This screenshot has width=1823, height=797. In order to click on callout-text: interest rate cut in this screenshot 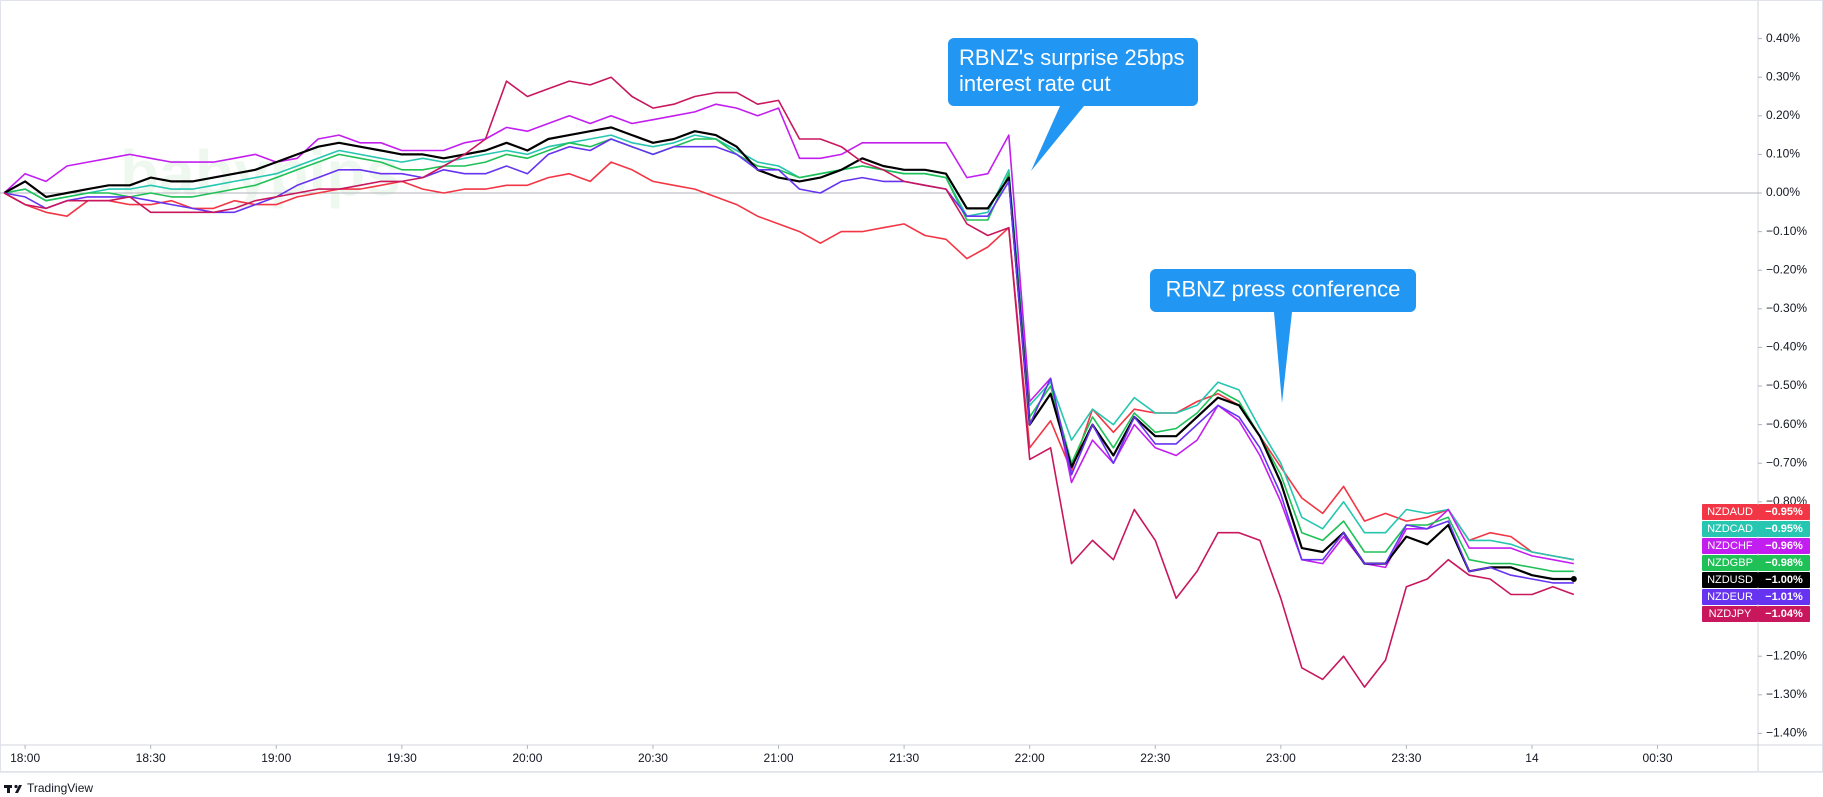, I will do `click(1035, 83)`.